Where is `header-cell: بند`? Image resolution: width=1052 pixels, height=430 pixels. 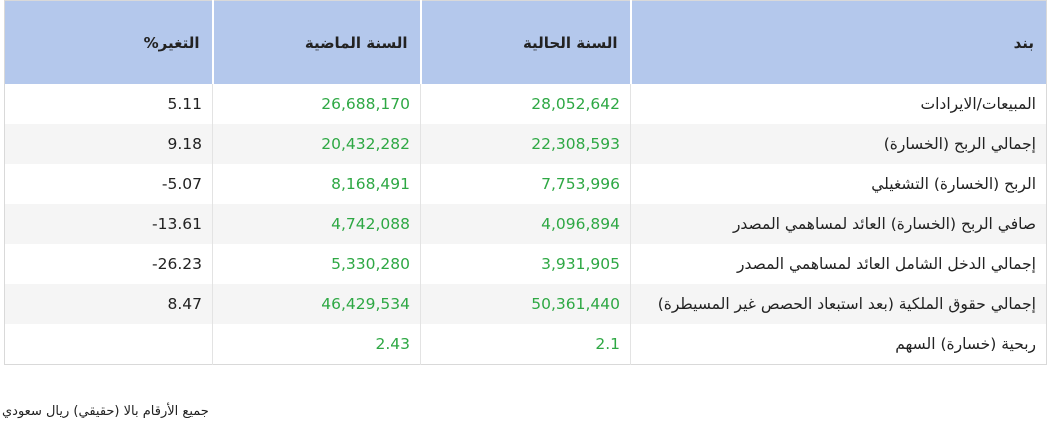 header-cell: بند is located at coordinates (838, 42).